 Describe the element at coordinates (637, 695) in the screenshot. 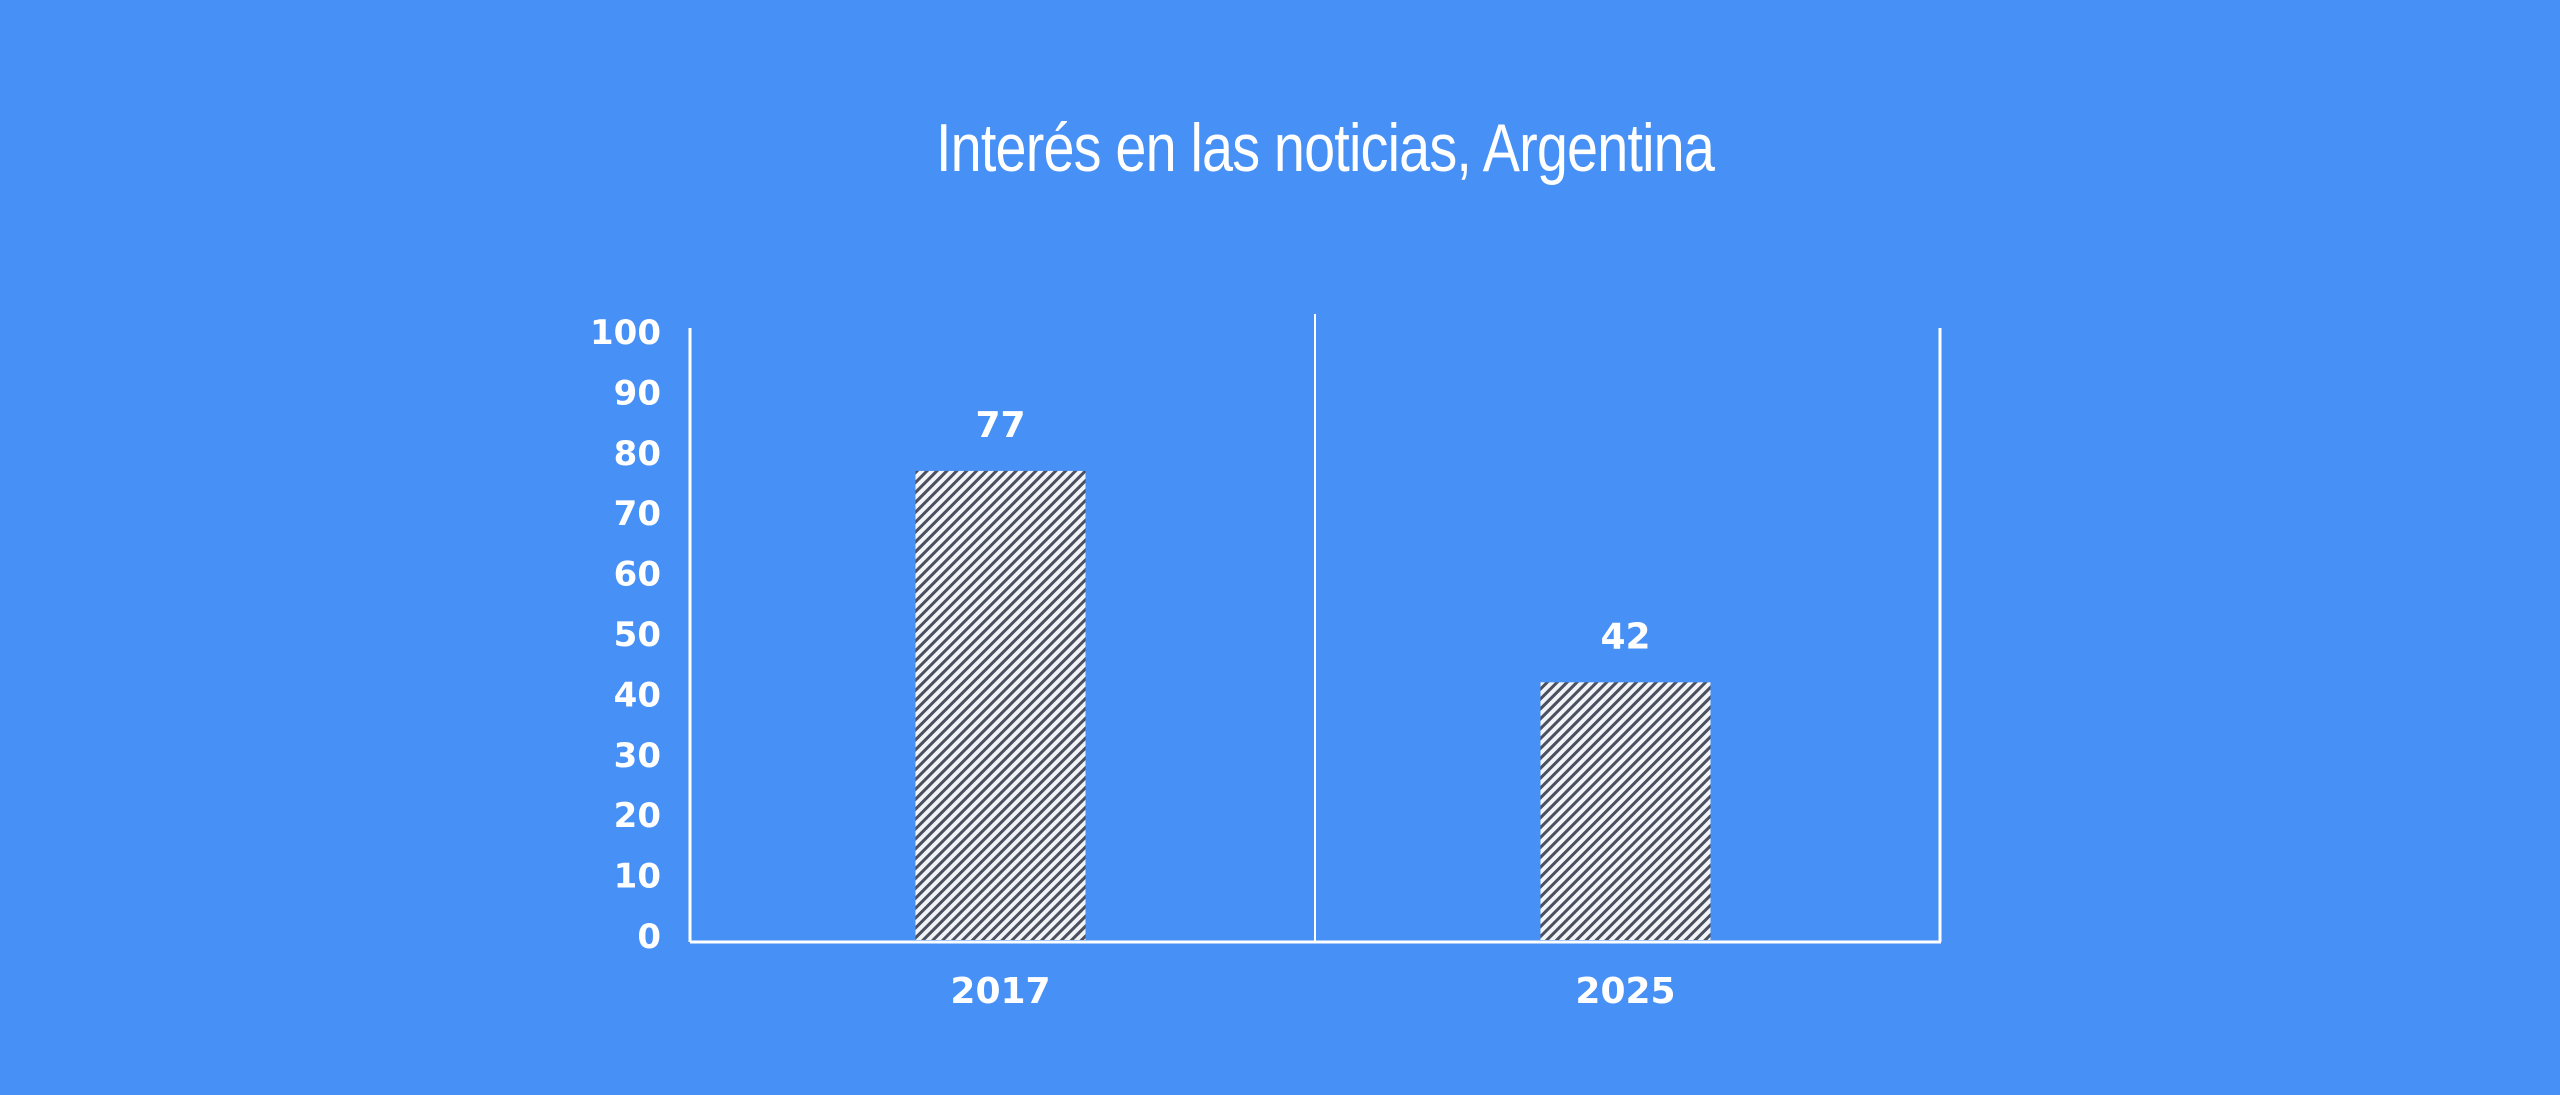

I see `y-tick-label: 40` at that location.